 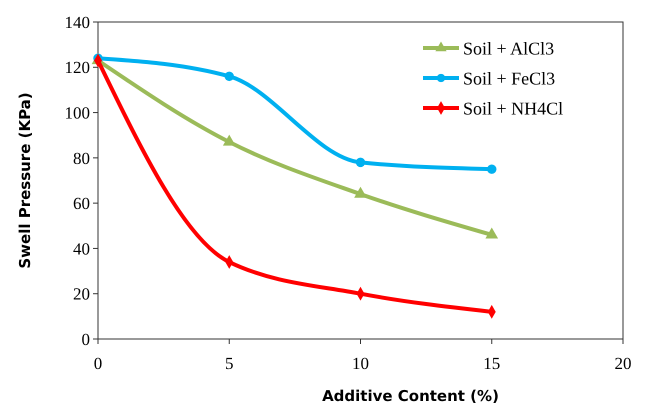 I want to click on legend-label: Soil + FeCl3, so click(x=509, y=78).